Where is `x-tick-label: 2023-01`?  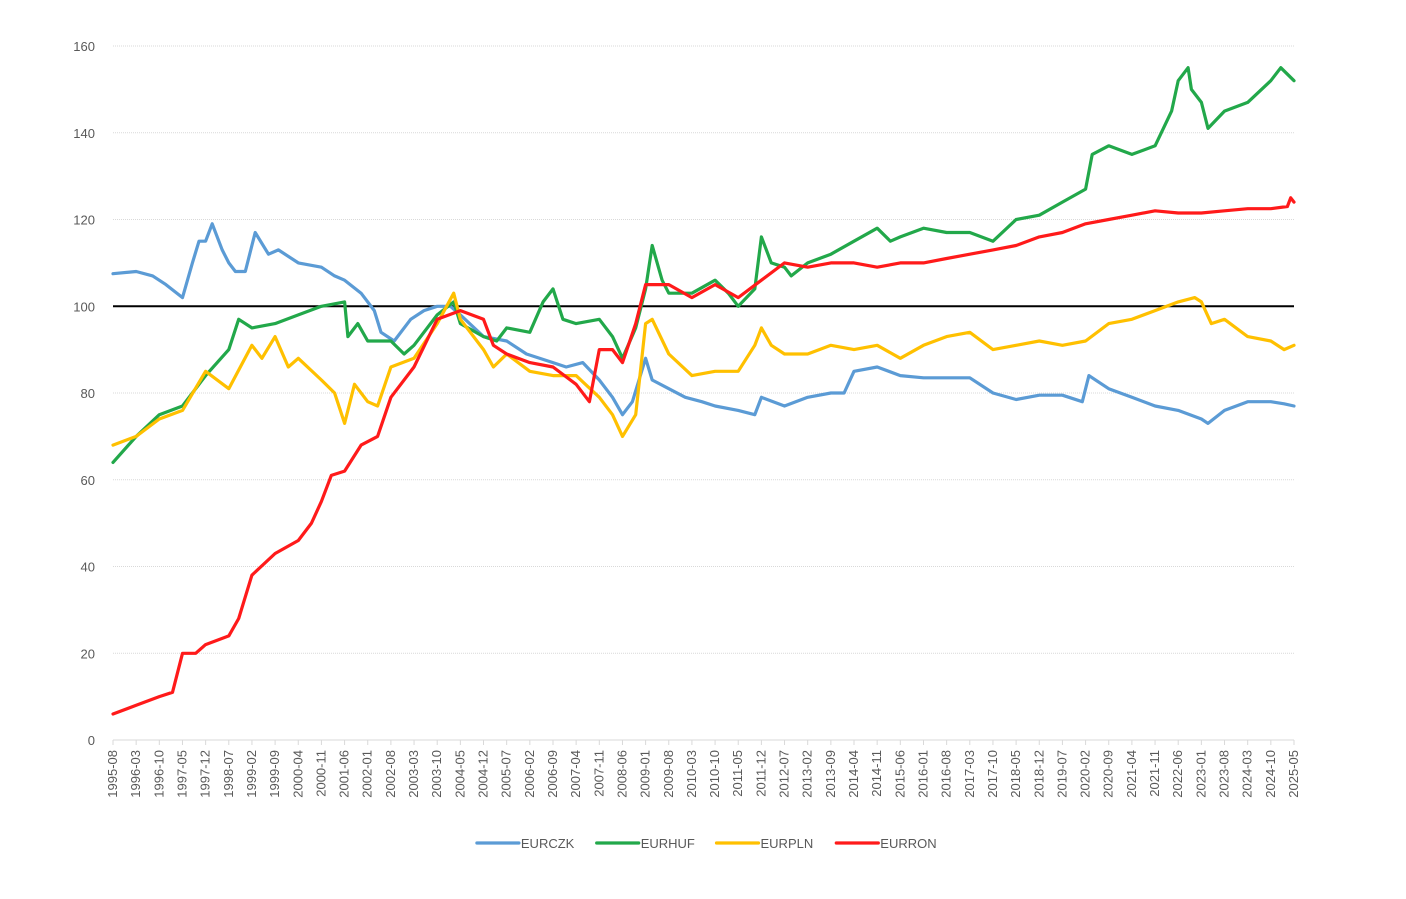 x-tick-label: 2023-01 is located at coordinates (1200, 774).